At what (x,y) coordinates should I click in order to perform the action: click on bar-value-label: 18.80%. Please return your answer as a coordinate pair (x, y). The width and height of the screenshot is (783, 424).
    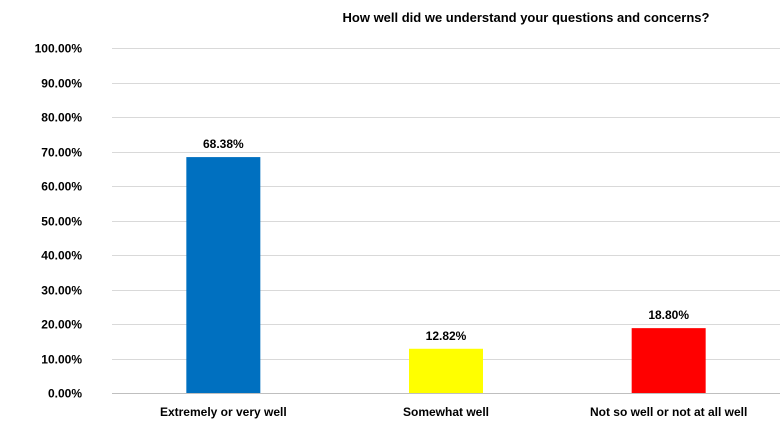
    Looking at the image, I should click on (668, 315).